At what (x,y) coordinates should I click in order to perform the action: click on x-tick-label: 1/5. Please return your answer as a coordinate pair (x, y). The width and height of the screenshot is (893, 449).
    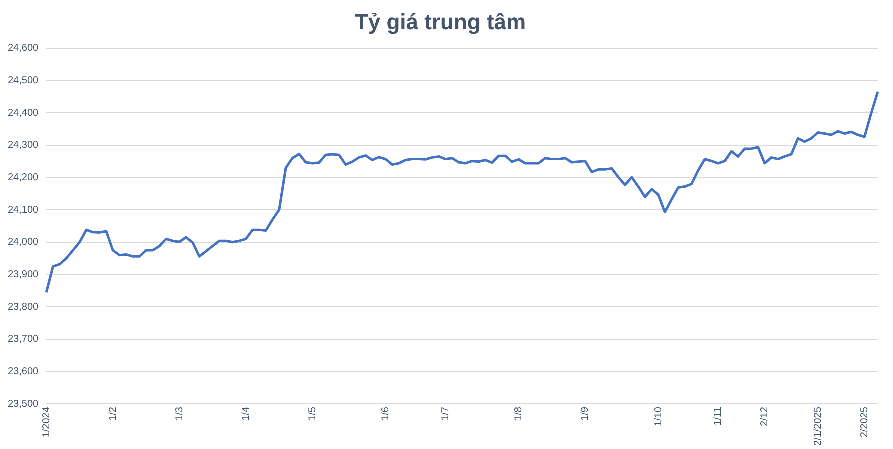
    Looking at the image, I should click on (312, 413).